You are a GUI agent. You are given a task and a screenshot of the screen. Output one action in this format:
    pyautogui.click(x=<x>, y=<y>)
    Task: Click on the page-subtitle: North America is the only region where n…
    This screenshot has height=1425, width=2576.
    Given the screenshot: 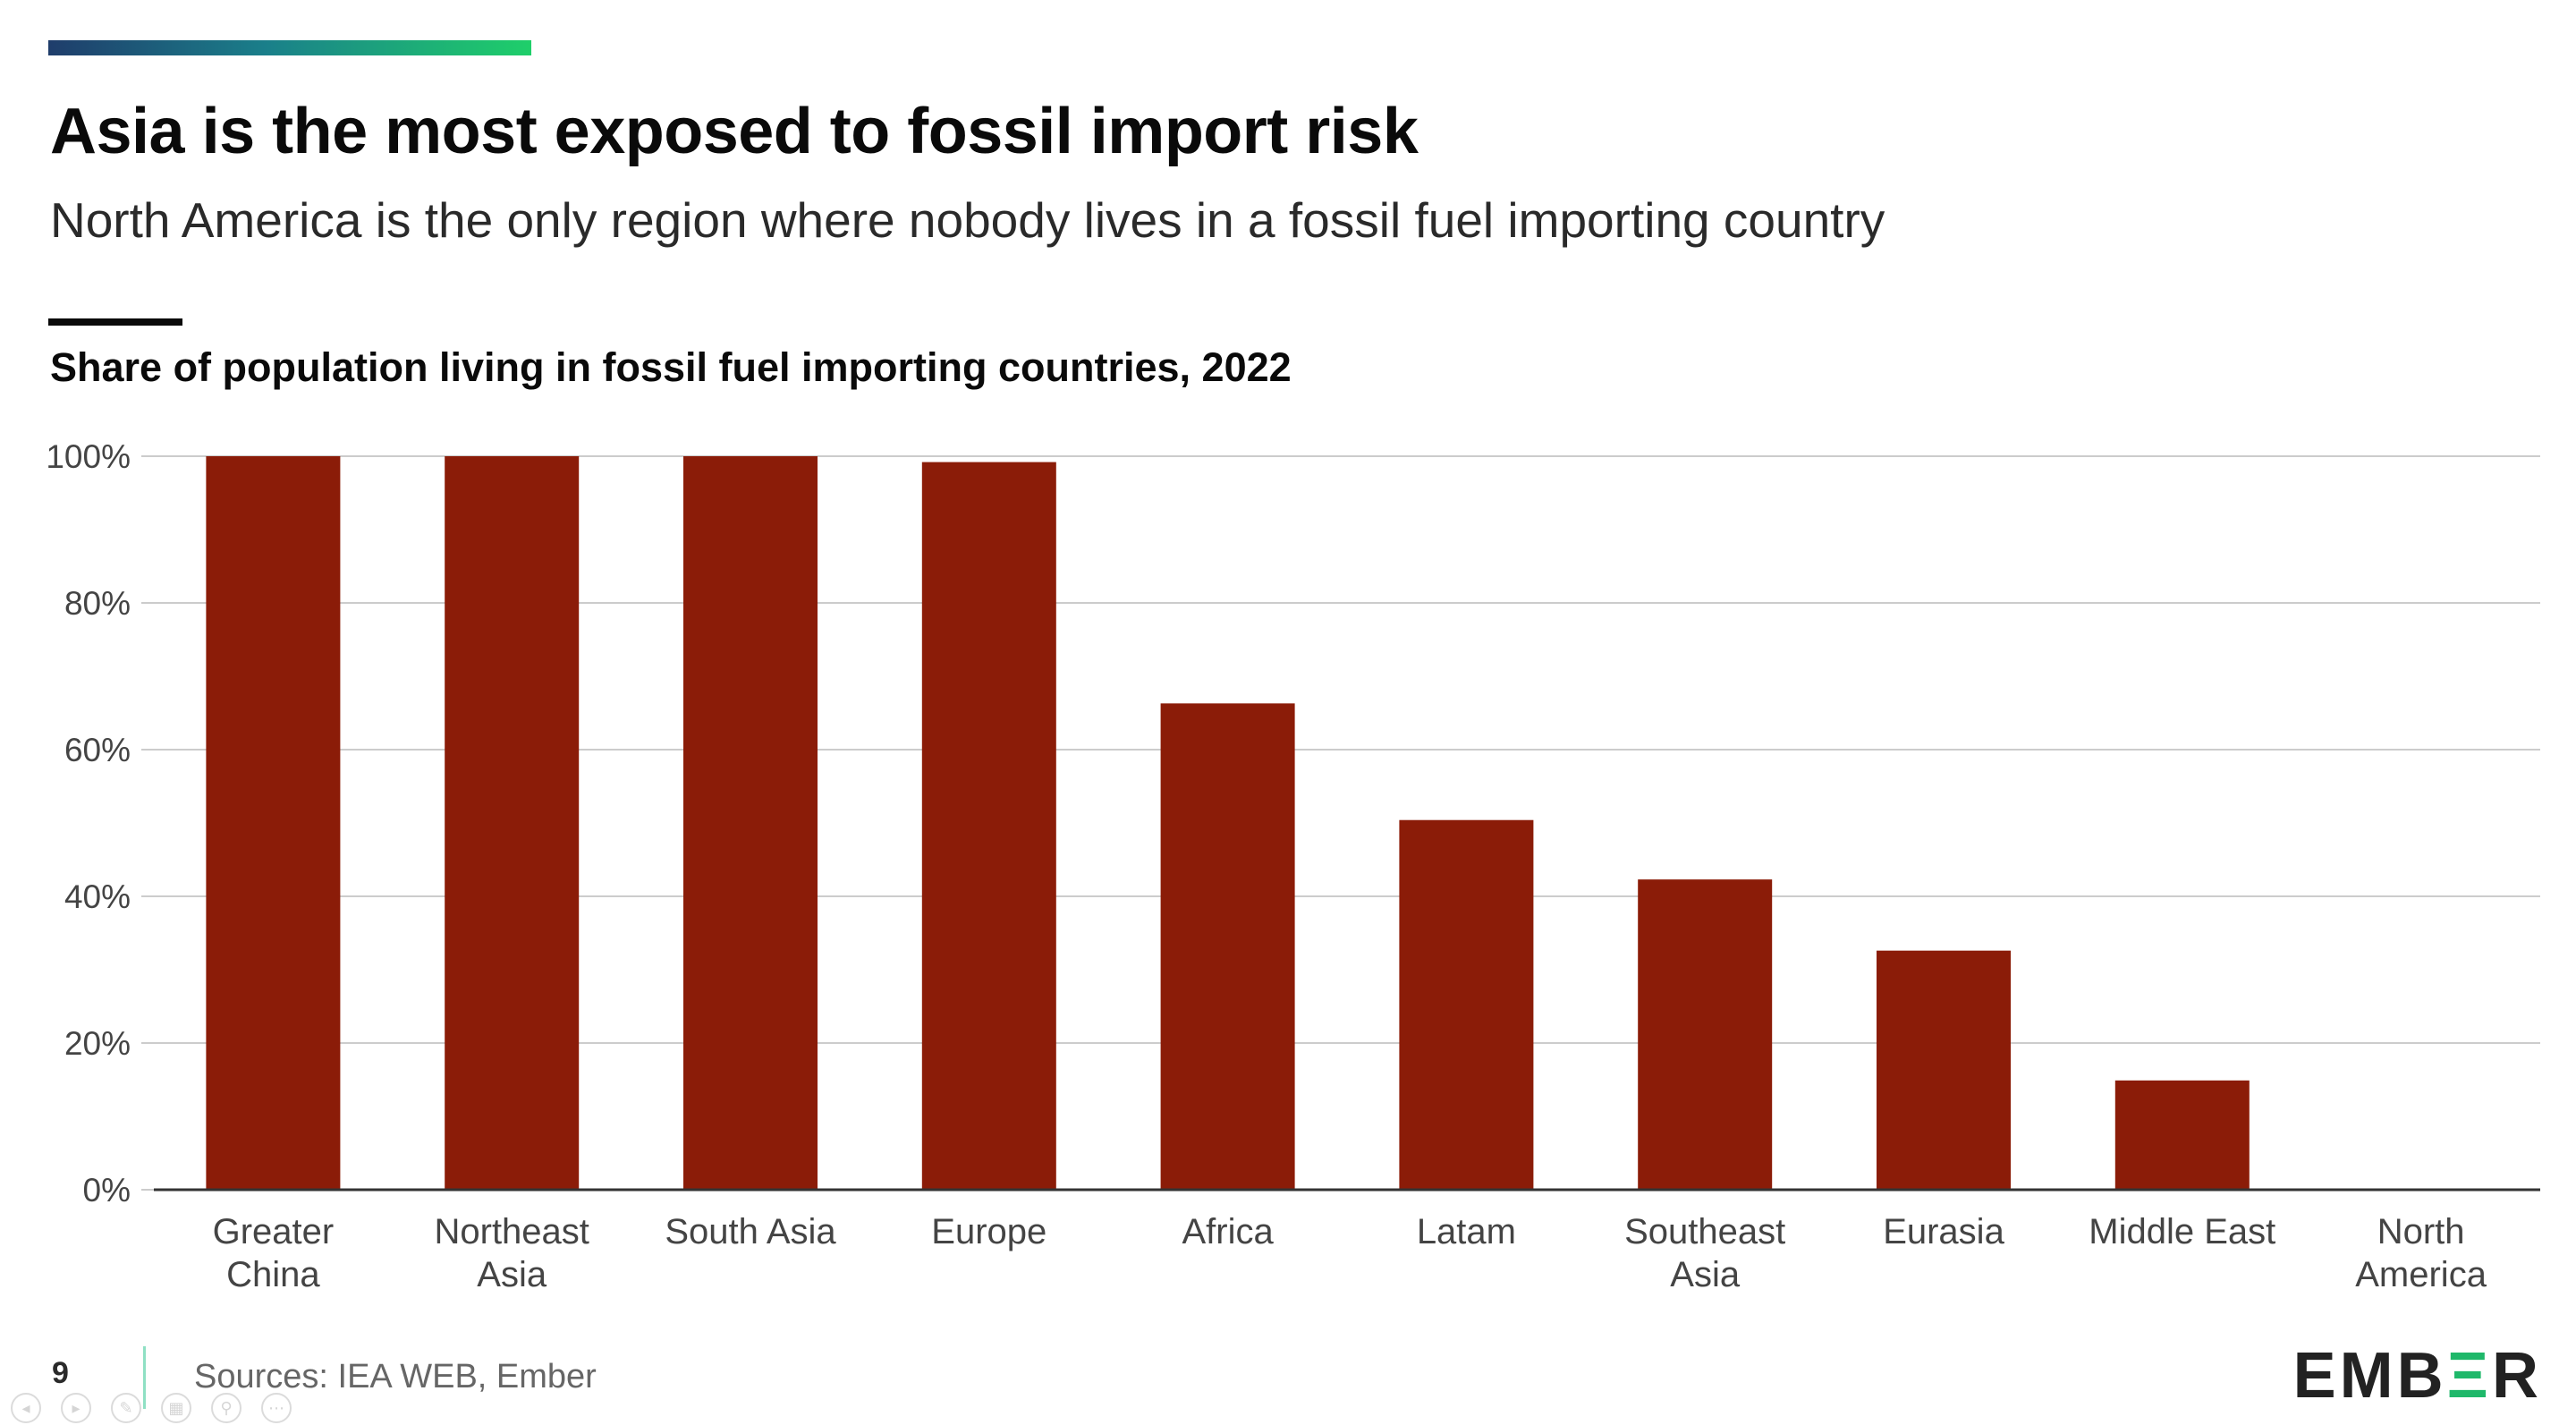 What is the action you would take?
    pyautogui.click(x=967, y=220)
    